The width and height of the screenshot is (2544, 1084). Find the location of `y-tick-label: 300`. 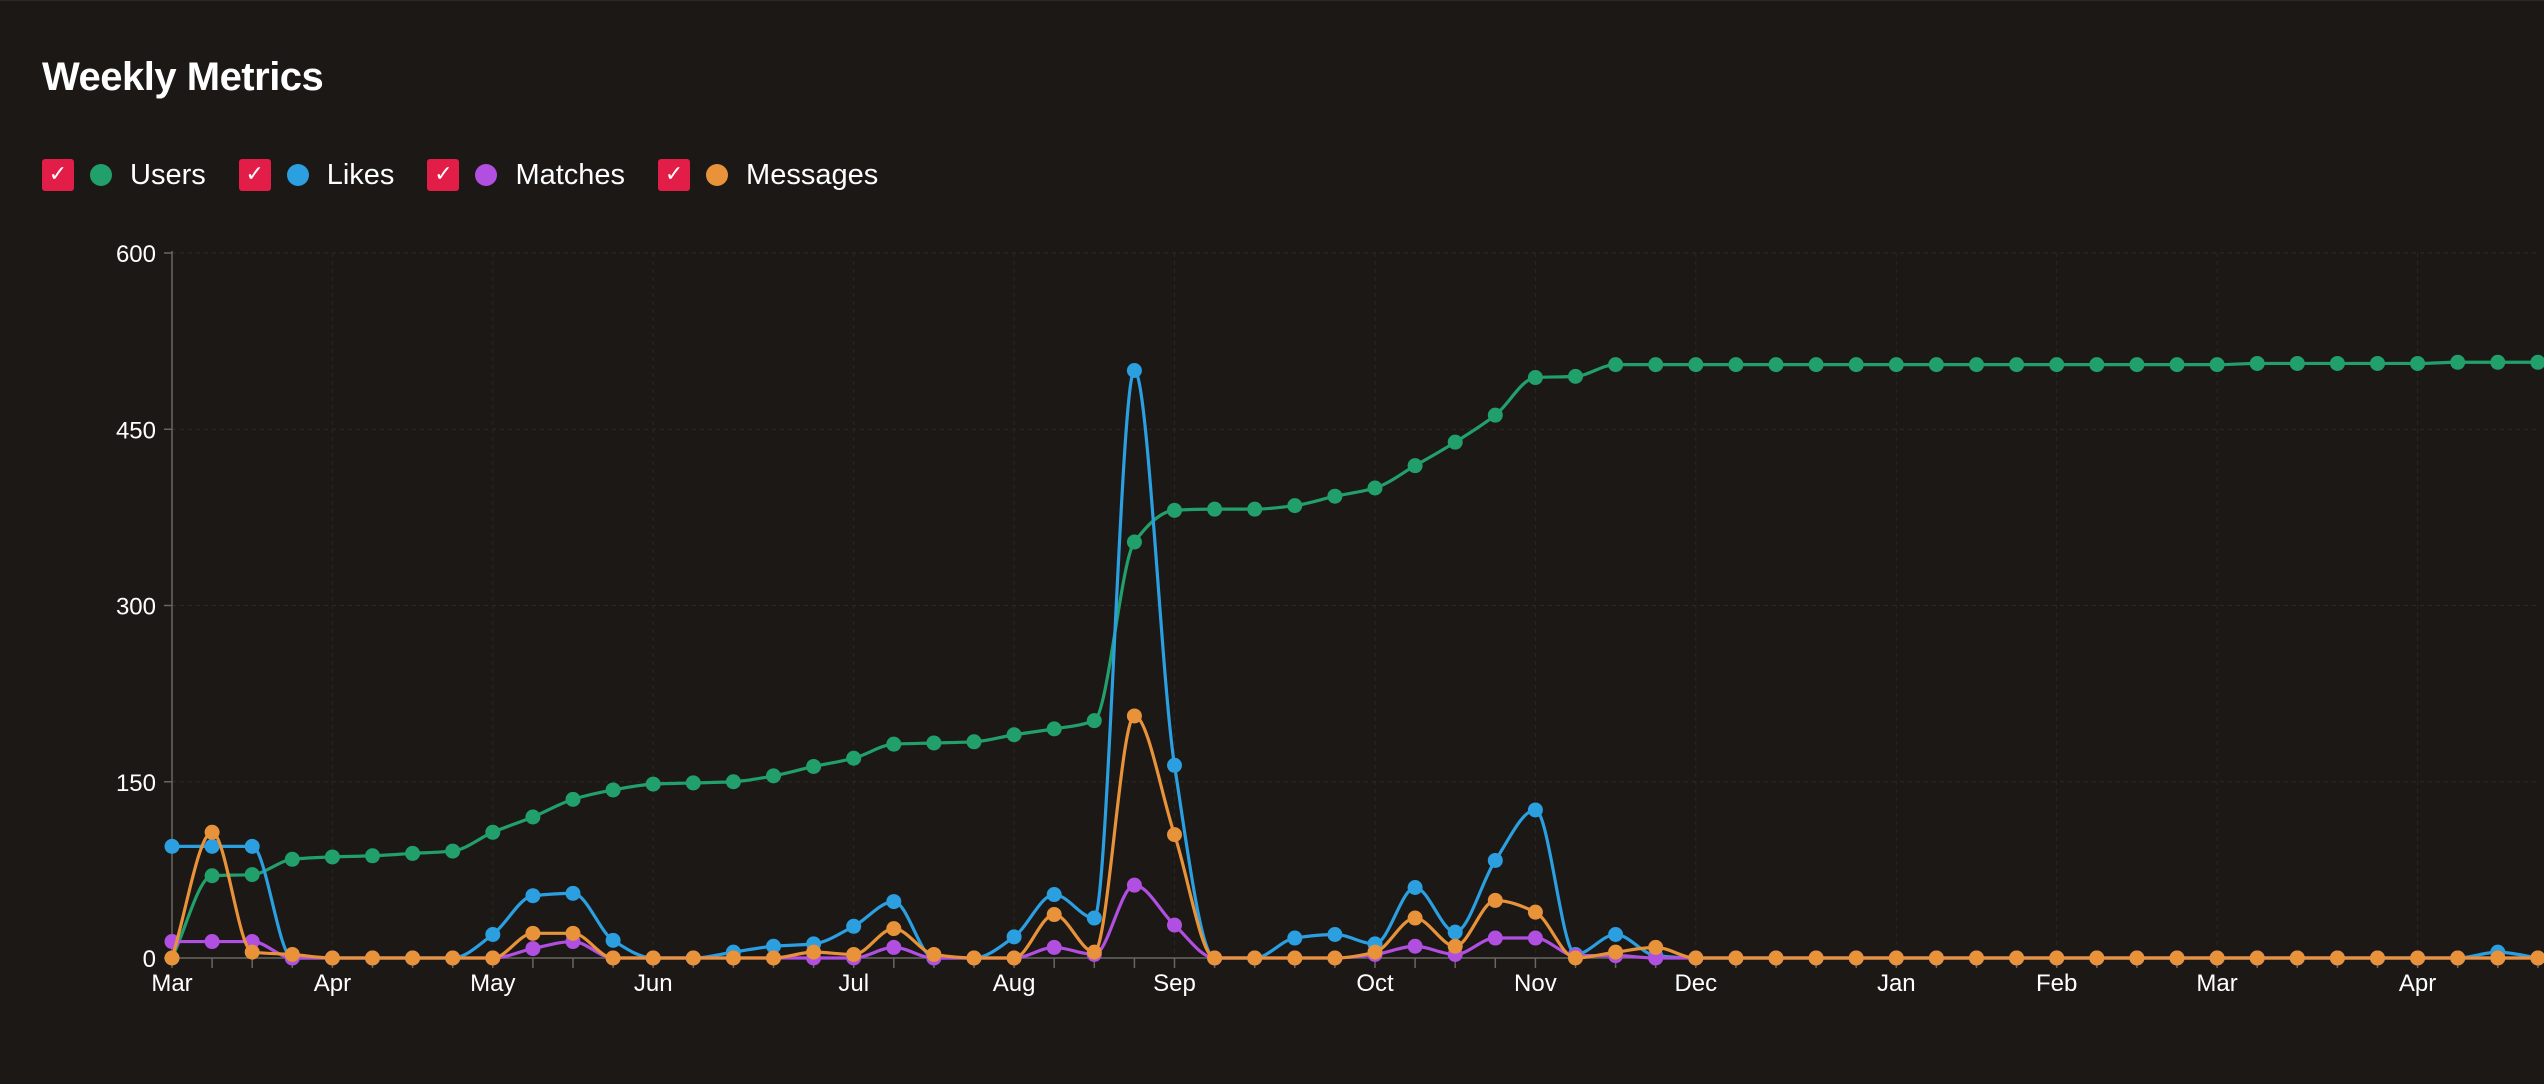

y-tick-label: 300 is located at coordinates (136, 607).